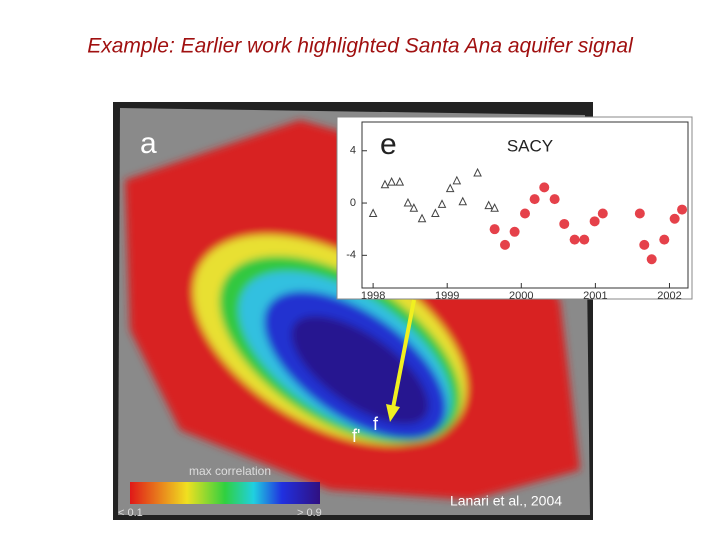 The image size is (720, 545). I want to click on colorbar-title: max correlation, so click(230, 471).